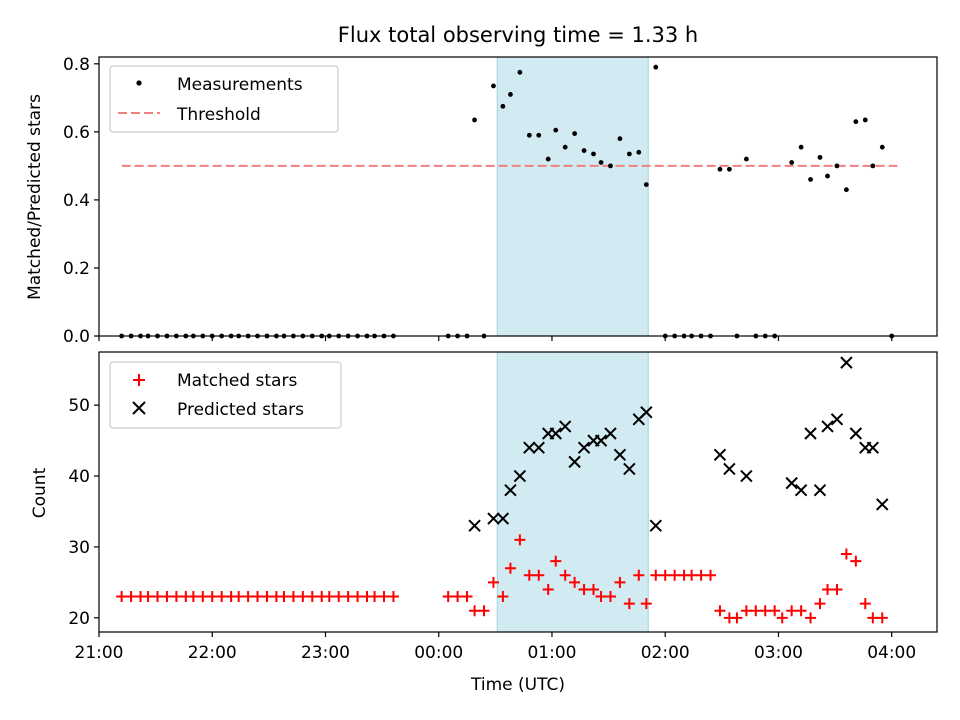 The width and height of the screenshot is (960, 720). What do you see at coordinates (325, 653) in the screenshot?
I see `x-tick-label: 23:00` at bounding box center [325, 653].